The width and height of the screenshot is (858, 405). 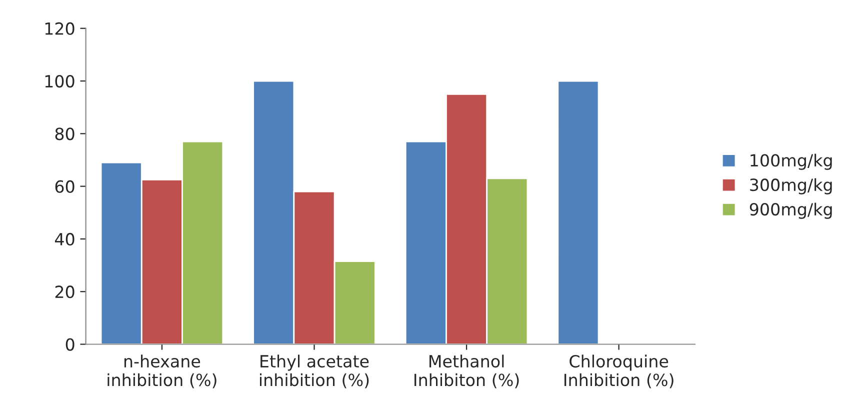 What do you see at coordinates (64, 186) in the screenshot?
I see `y-tick-label: 60` at bounding box center [64, 186].